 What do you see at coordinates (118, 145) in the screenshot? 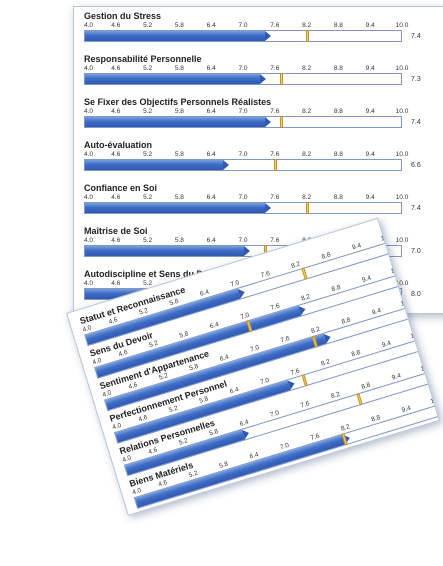
I see `scale-title: Auto-évaluation` at bounding box center [118, 145].